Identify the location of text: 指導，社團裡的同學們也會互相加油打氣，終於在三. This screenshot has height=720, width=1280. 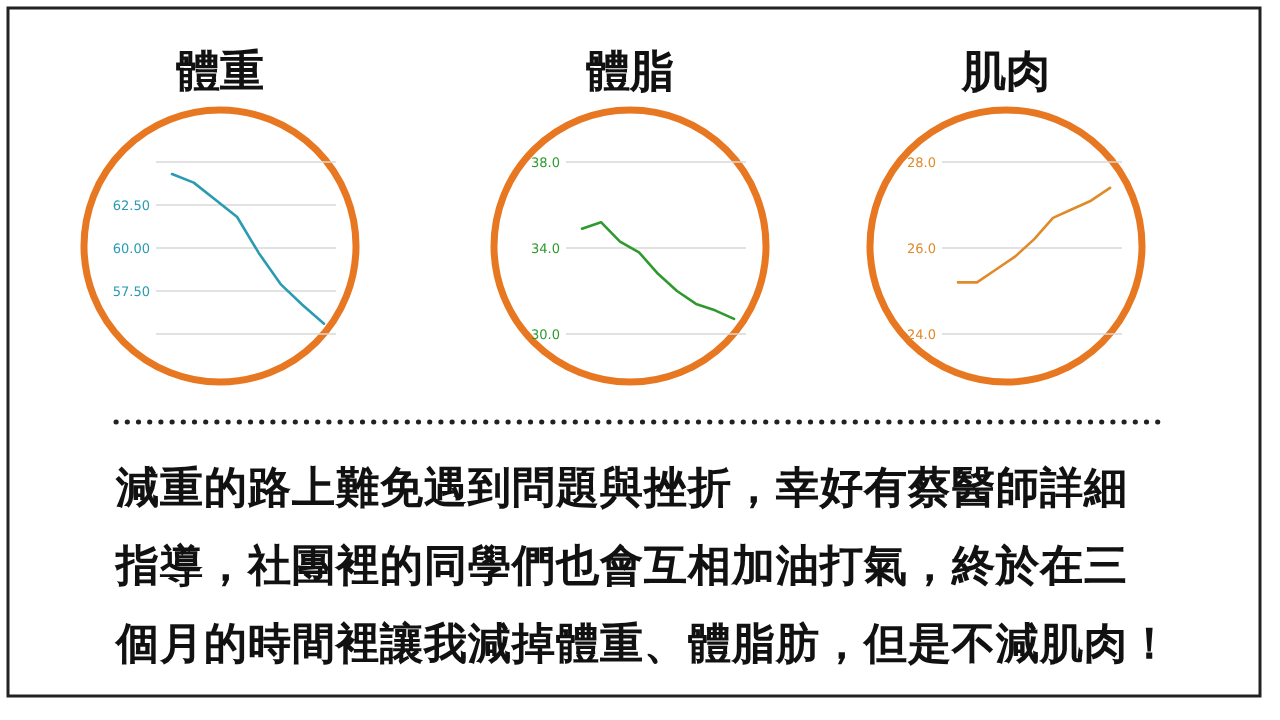
(621, 566).